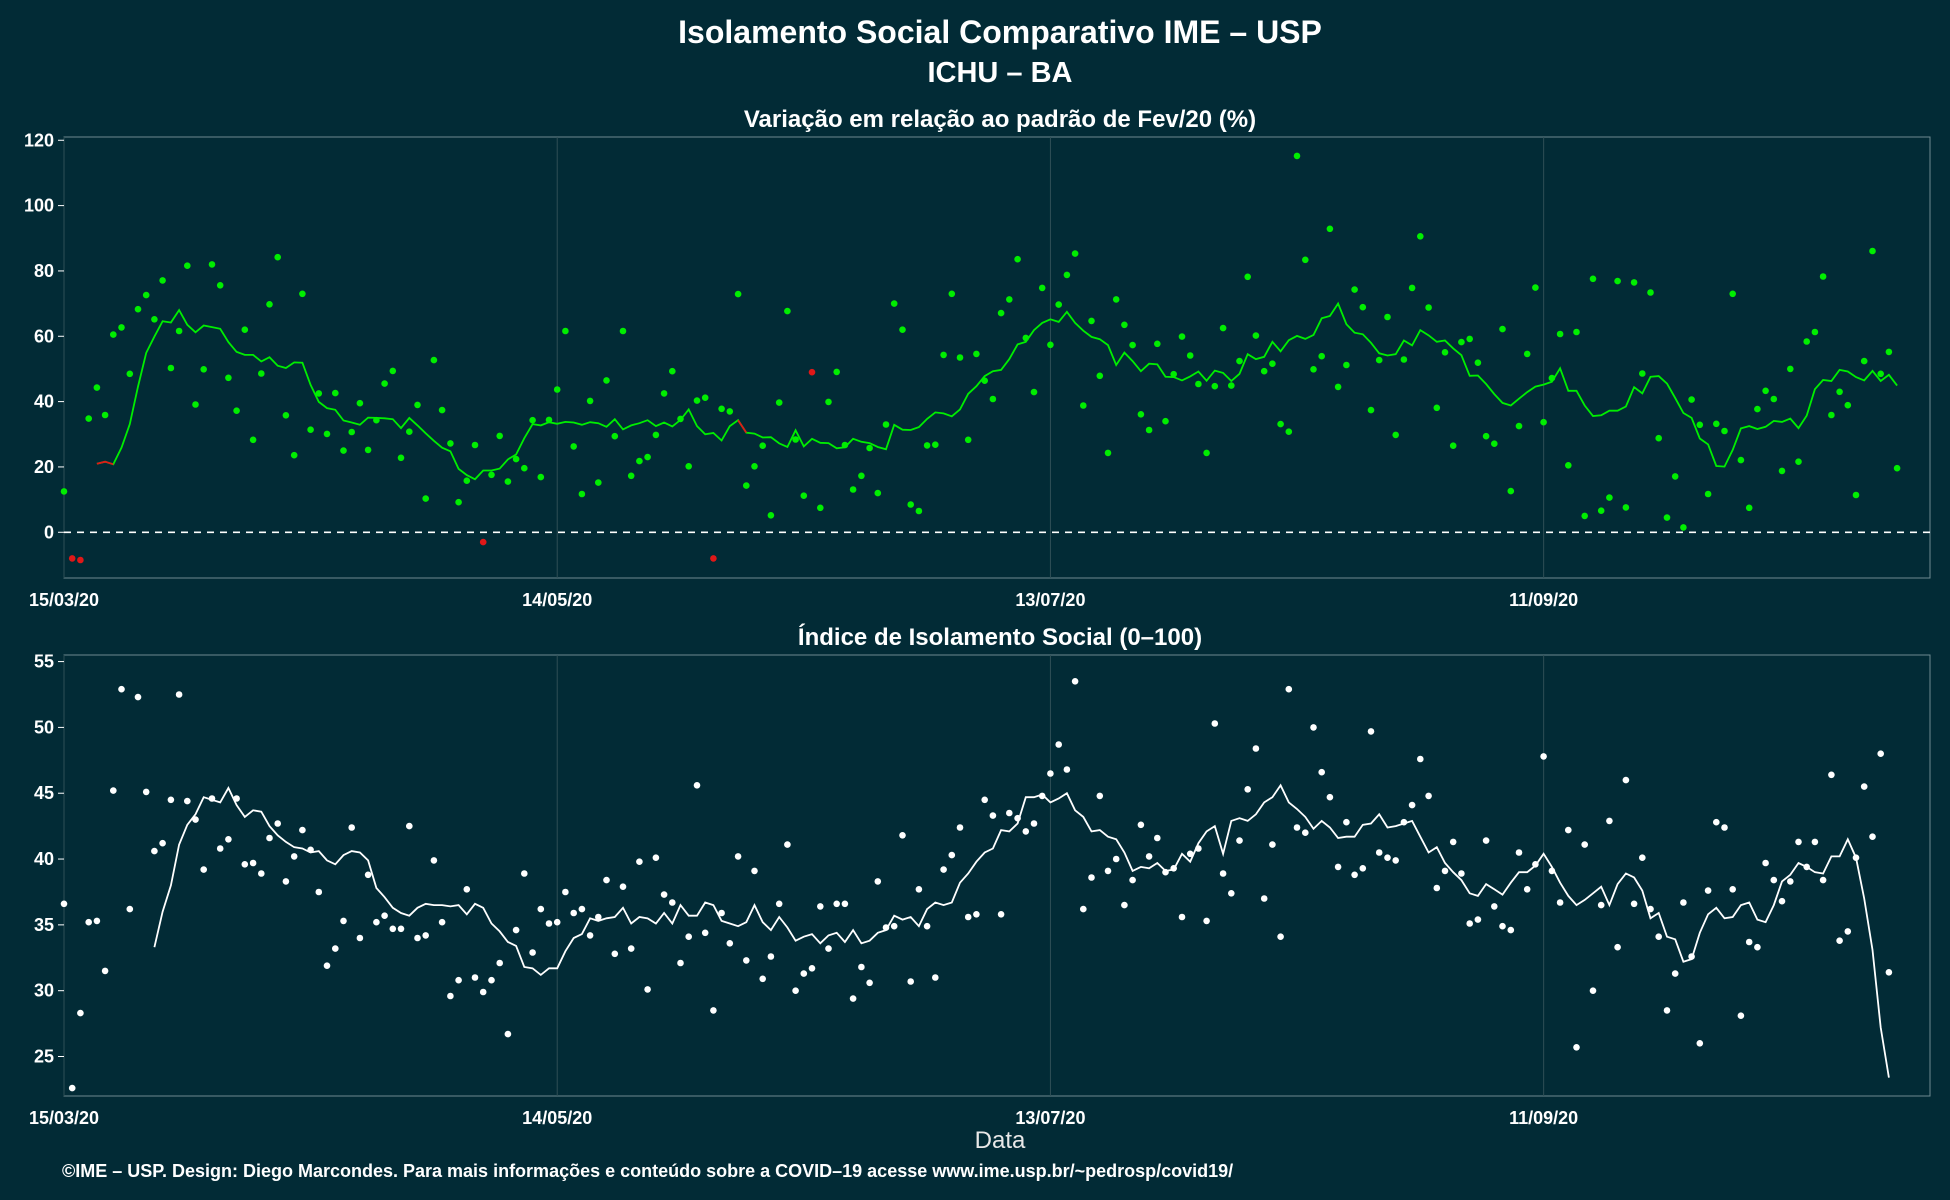 This screenshot has height=1200, width=1950. Describe the element at coordinates (44, 991) in the screenshot. I see `index-y-tick-label: 30` at that location.